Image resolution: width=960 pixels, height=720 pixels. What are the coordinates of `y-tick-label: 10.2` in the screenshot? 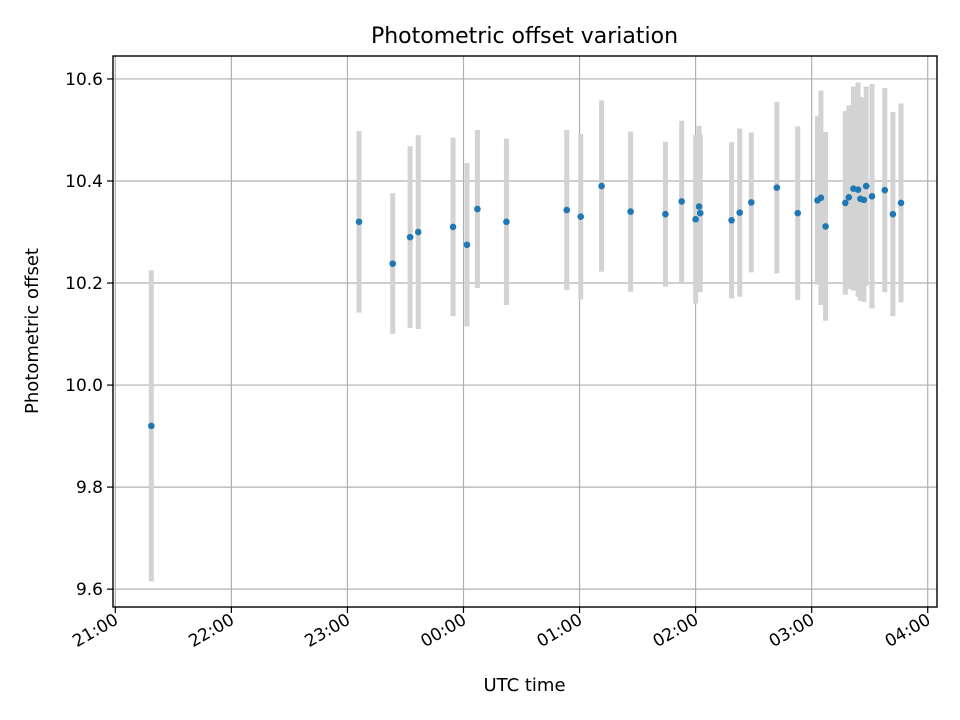 It's located at (84, 284).